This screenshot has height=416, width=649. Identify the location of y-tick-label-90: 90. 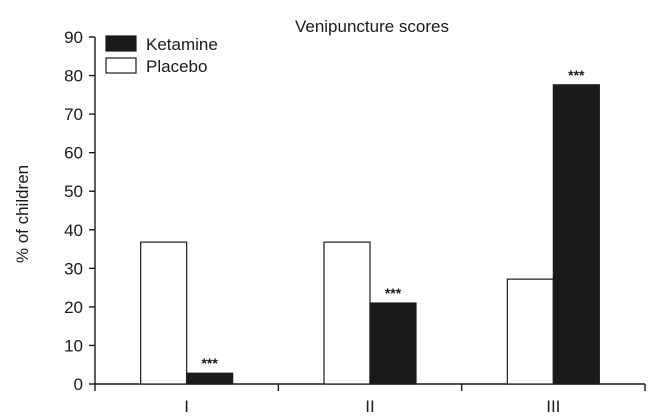
(73, 37).